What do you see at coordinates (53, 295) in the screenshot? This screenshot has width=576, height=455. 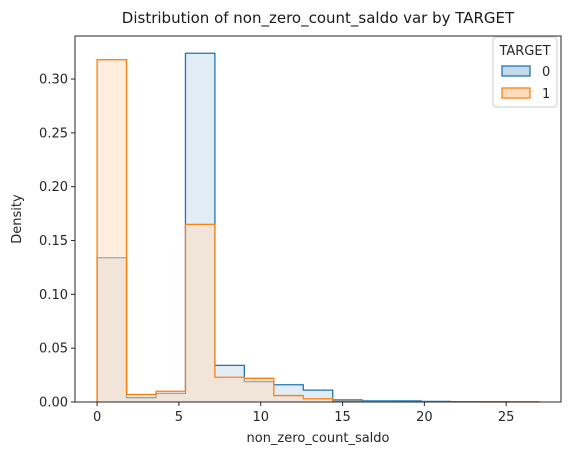 I see `y-tick-label: 0.10` at bounding box center [53, 295].